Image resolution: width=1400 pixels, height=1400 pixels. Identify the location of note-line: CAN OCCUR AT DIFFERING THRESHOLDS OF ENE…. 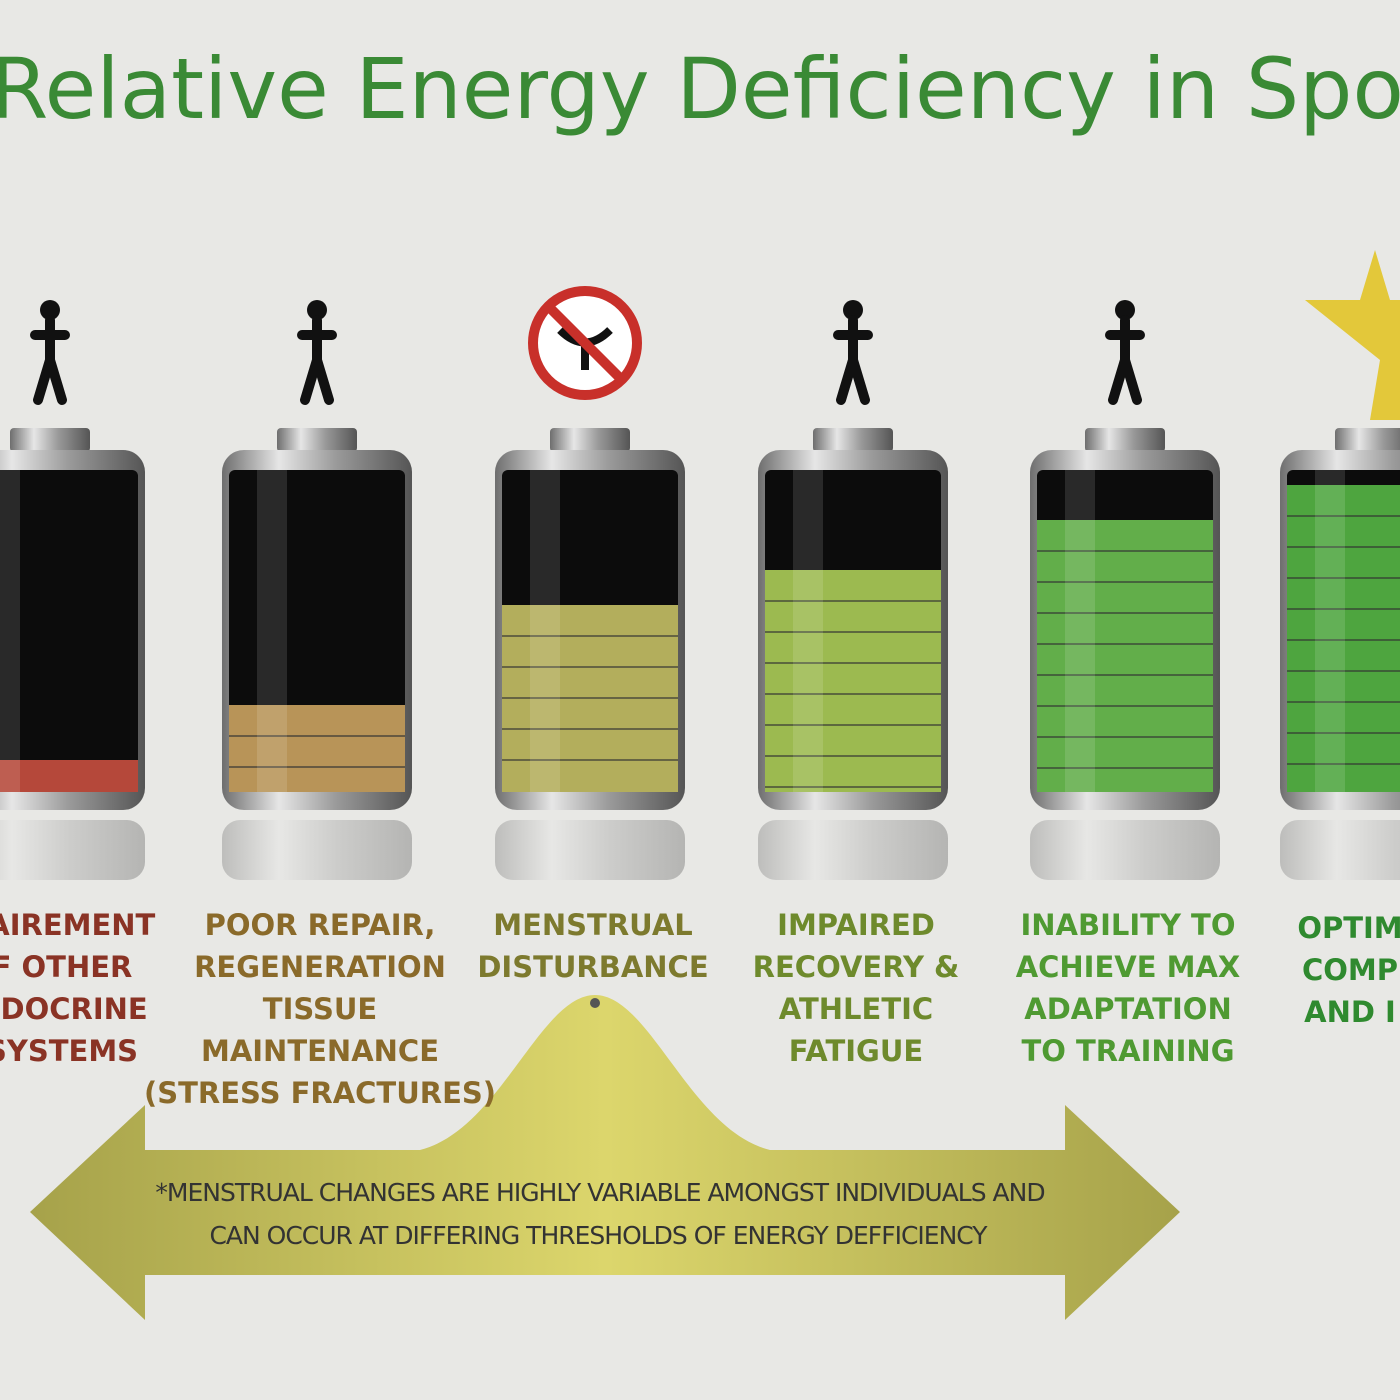
(598, 1235).